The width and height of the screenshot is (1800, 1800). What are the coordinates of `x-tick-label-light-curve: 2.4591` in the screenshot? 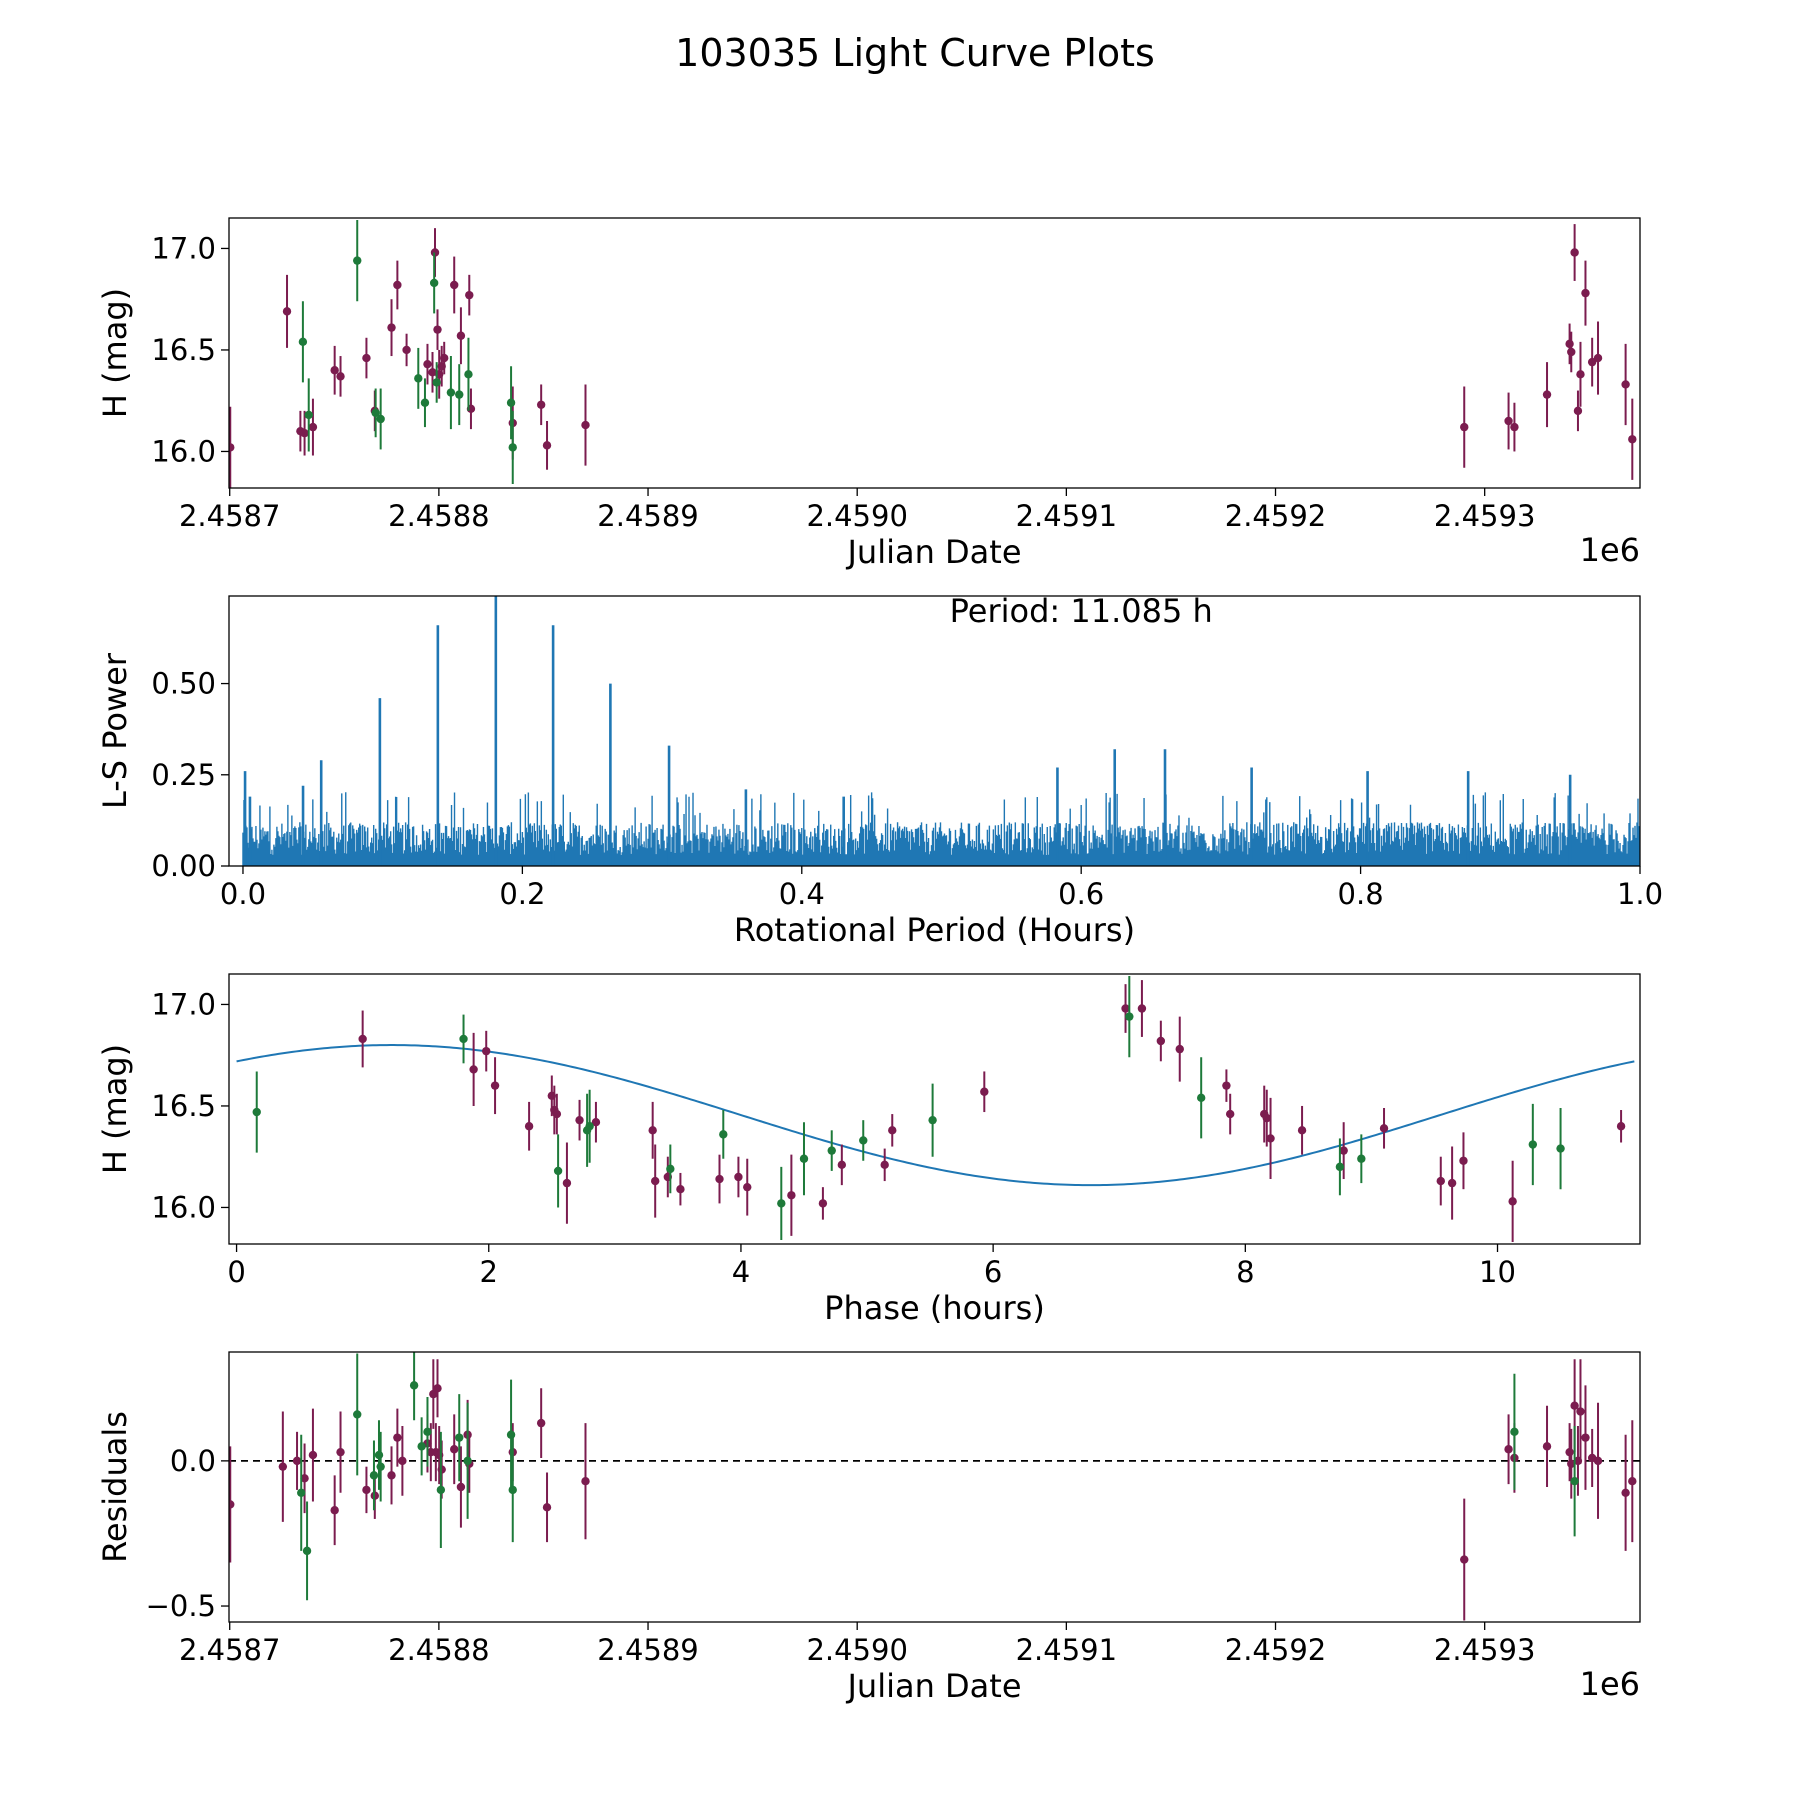 It's located at (1066, 516).